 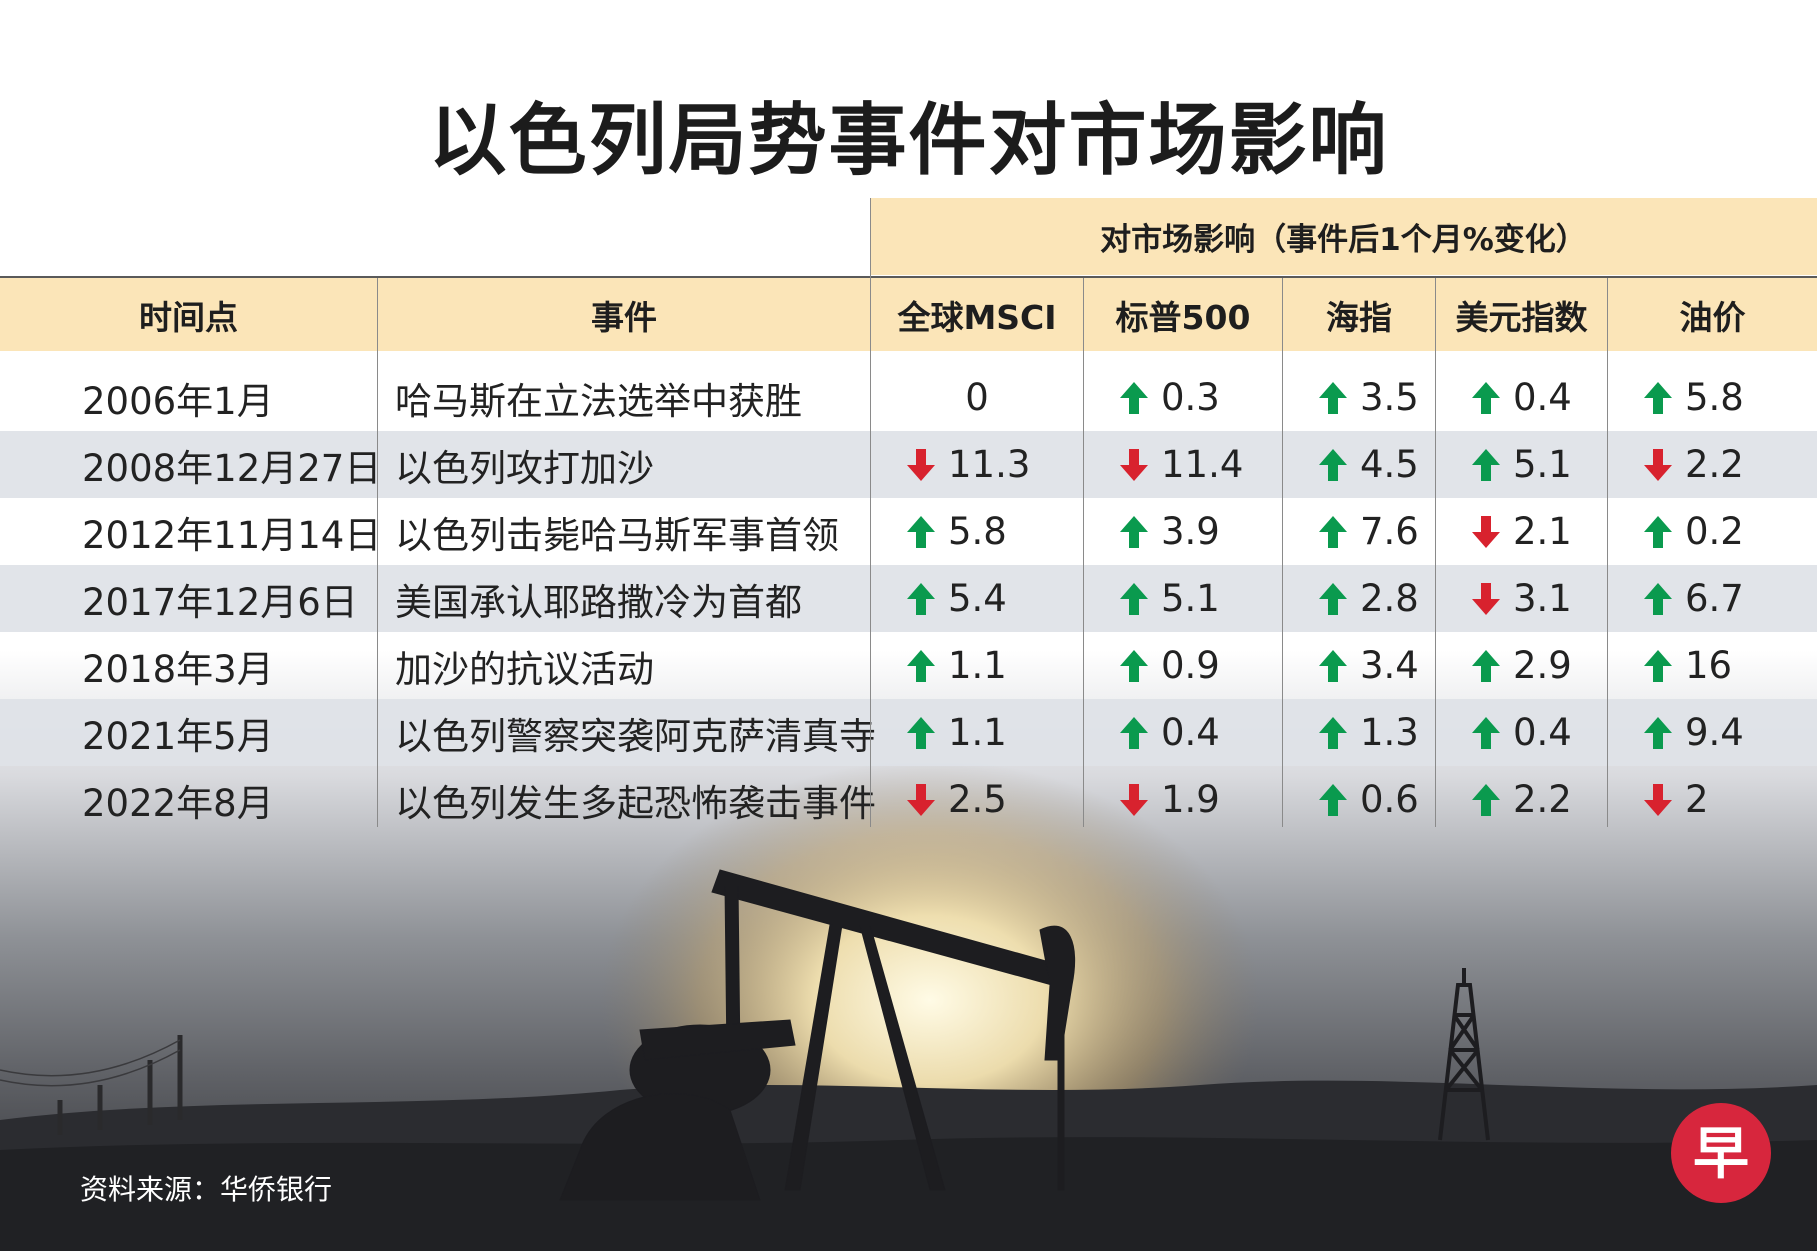 I want to click on sp500-value-cell: 0.9, so click(x=1200, y=665).